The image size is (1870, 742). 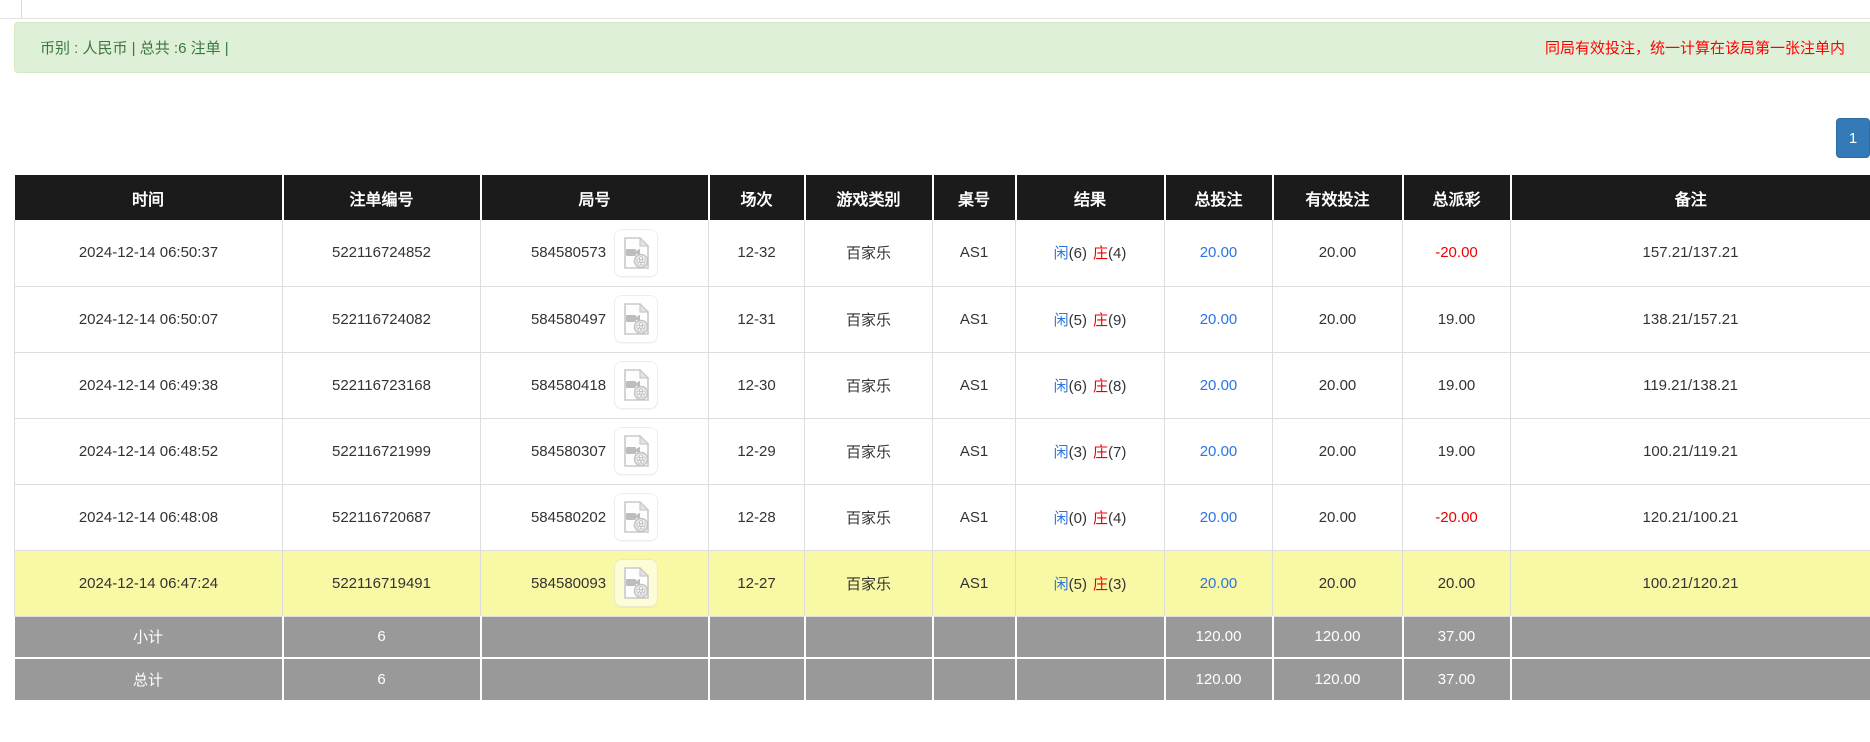 I want to click on cell-session: 12-28, so click(x=756, y=517).